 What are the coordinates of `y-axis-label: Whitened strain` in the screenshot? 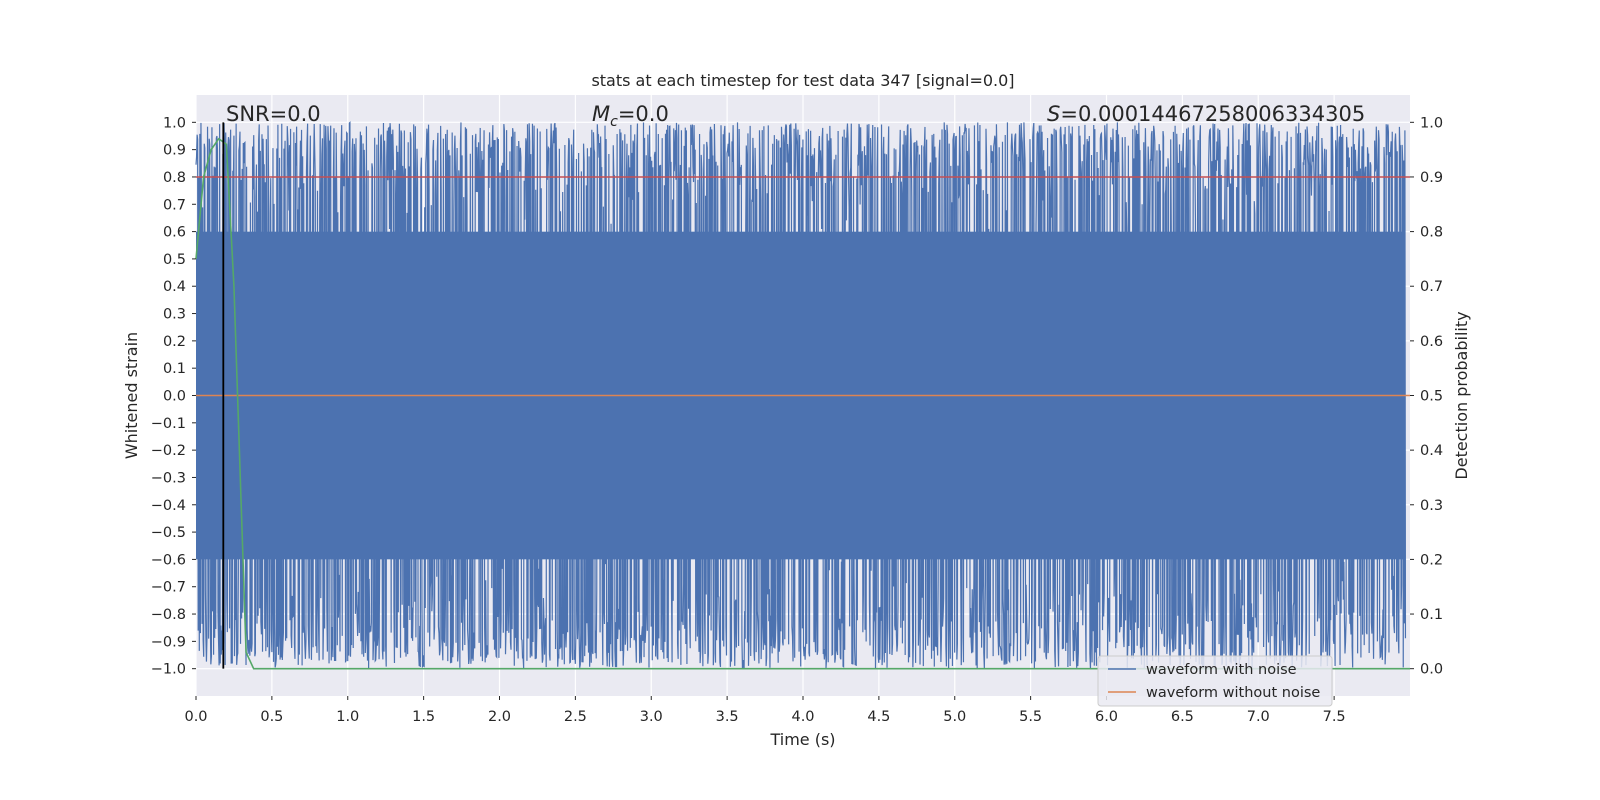 It's located at (131, 395).